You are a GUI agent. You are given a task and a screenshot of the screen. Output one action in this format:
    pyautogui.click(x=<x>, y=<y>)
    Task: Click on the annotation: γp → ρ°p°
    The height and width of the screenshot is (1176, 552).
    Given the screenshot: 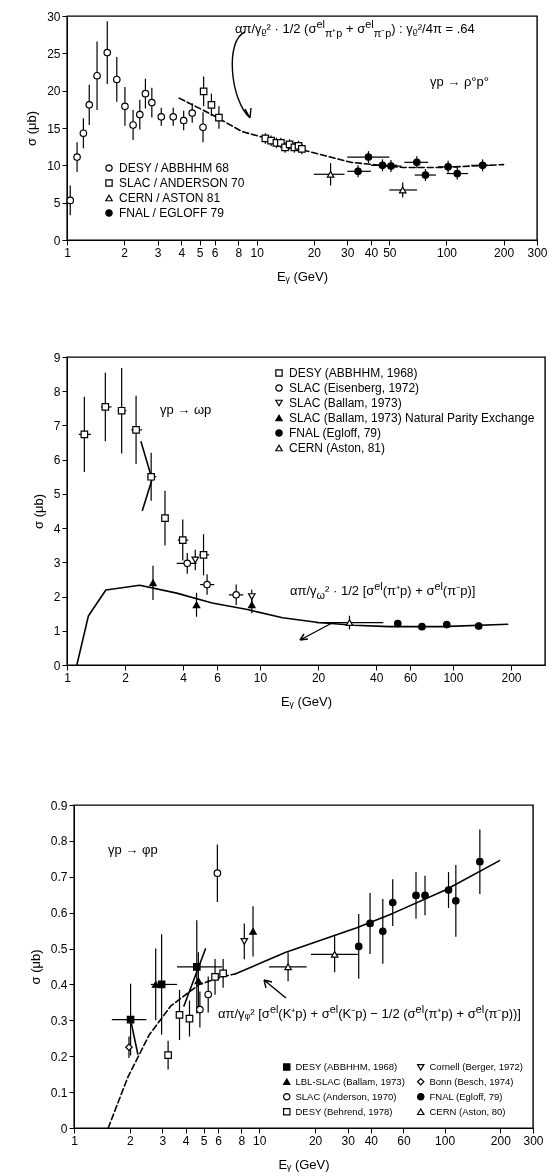 What is the action you would take?
    pyautogui.click(x=459, y=81)
    